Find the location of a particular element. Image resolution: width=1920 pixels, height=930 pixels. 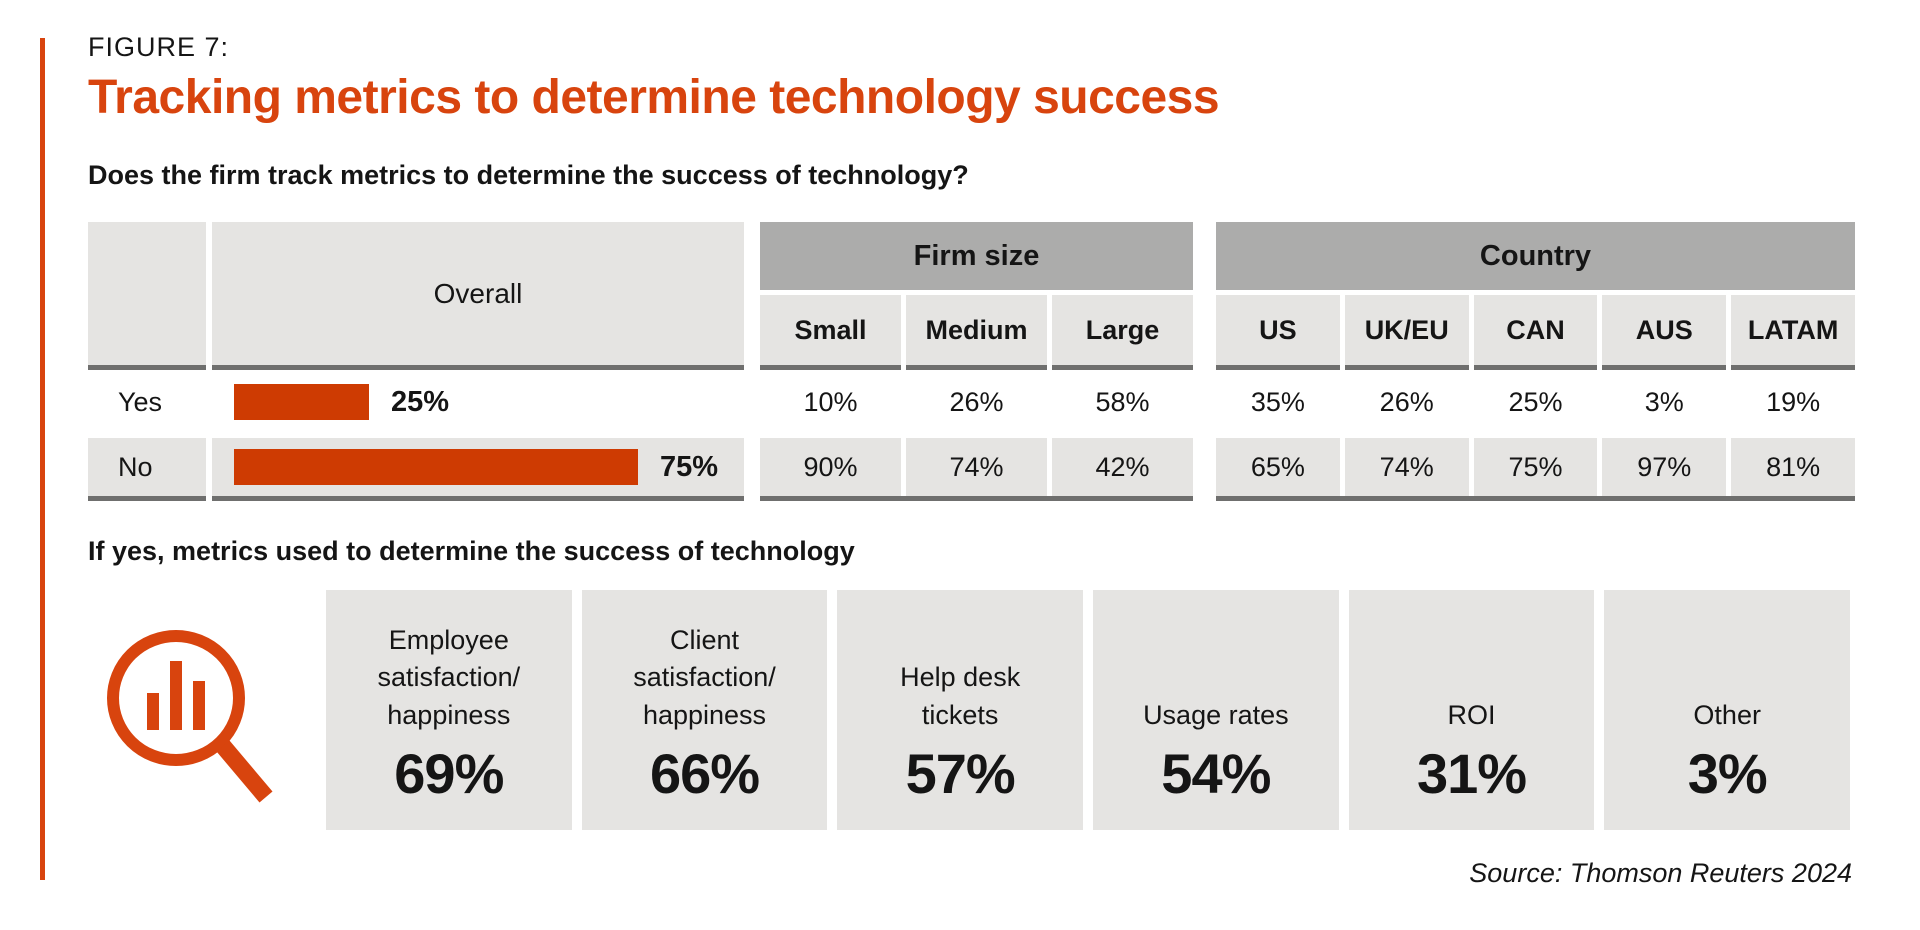

metric-box-help-desk: Help desk tickets 57% is located at coordinates (960, 710).